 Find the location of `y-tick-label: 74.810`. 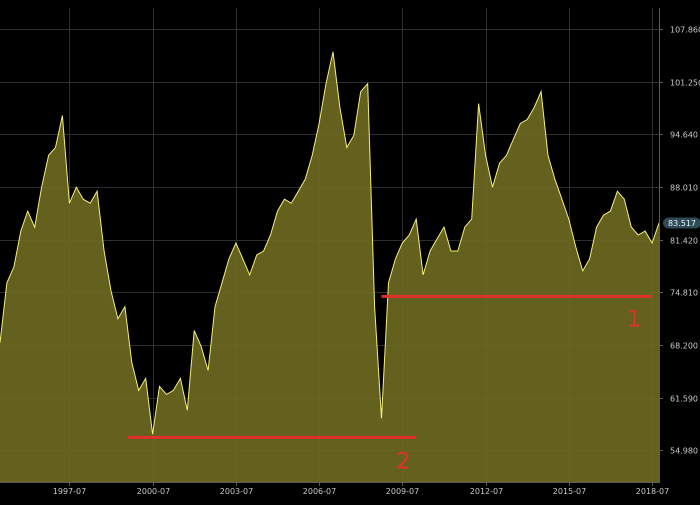

y-tick-label: 74.810 is located at coordinates (684, 293).